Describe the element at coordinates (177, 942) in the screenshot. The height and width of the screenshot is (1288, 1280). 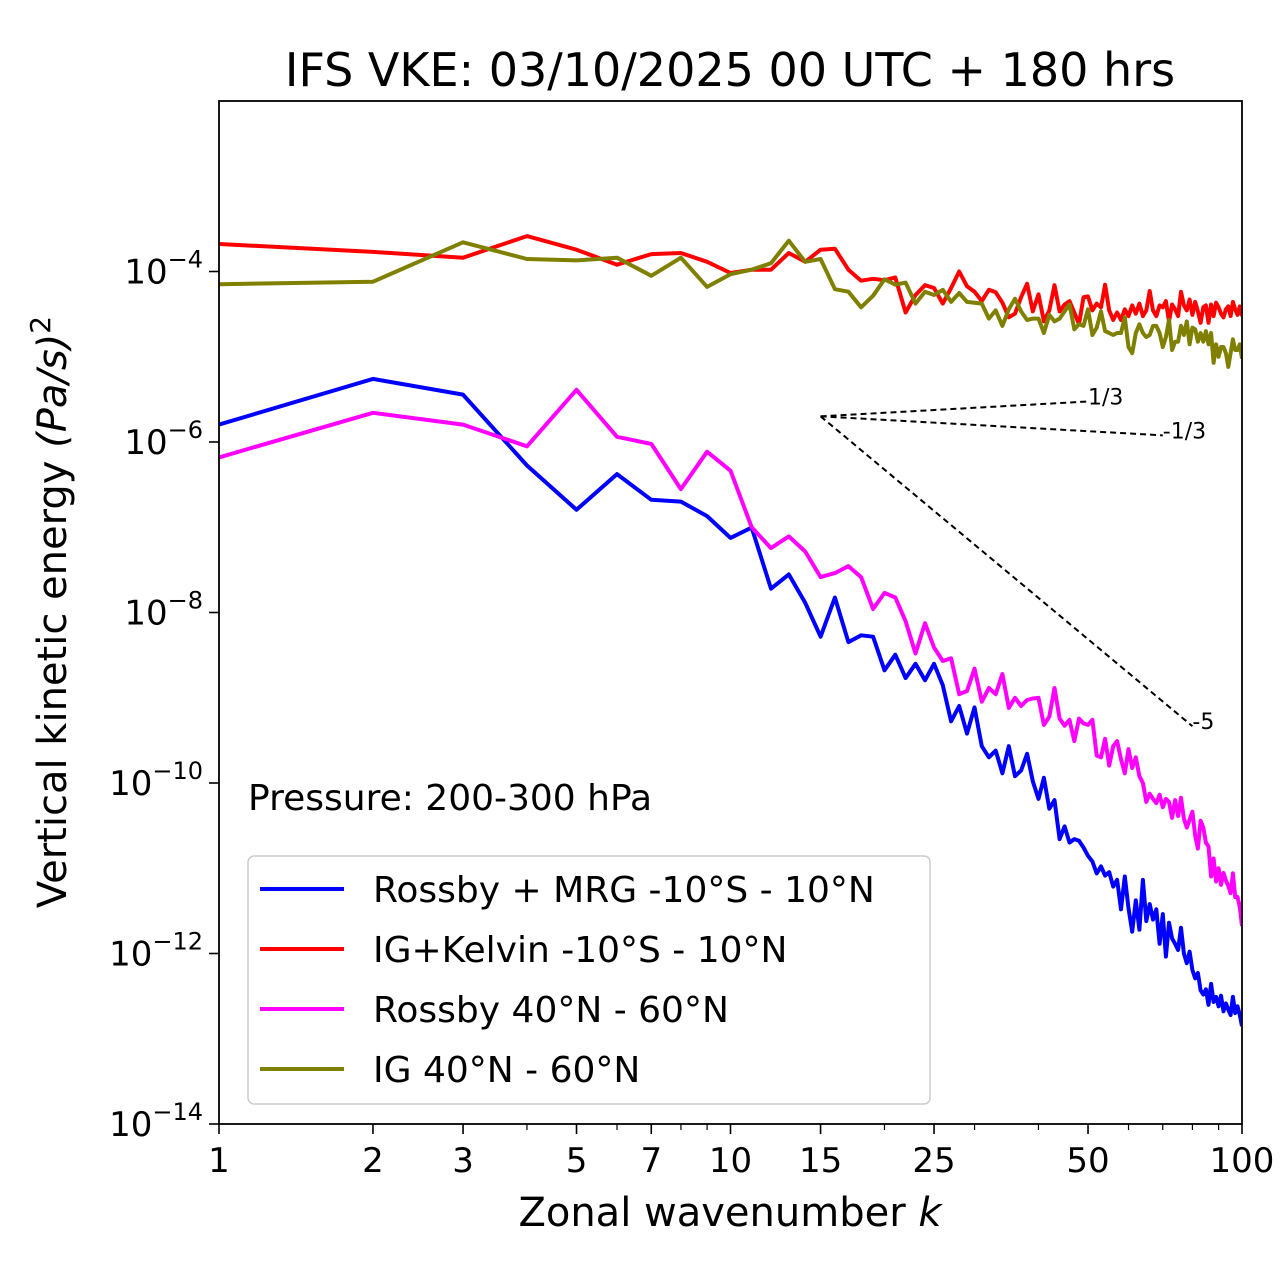
I see `y-tick-exp: −12` at that location.